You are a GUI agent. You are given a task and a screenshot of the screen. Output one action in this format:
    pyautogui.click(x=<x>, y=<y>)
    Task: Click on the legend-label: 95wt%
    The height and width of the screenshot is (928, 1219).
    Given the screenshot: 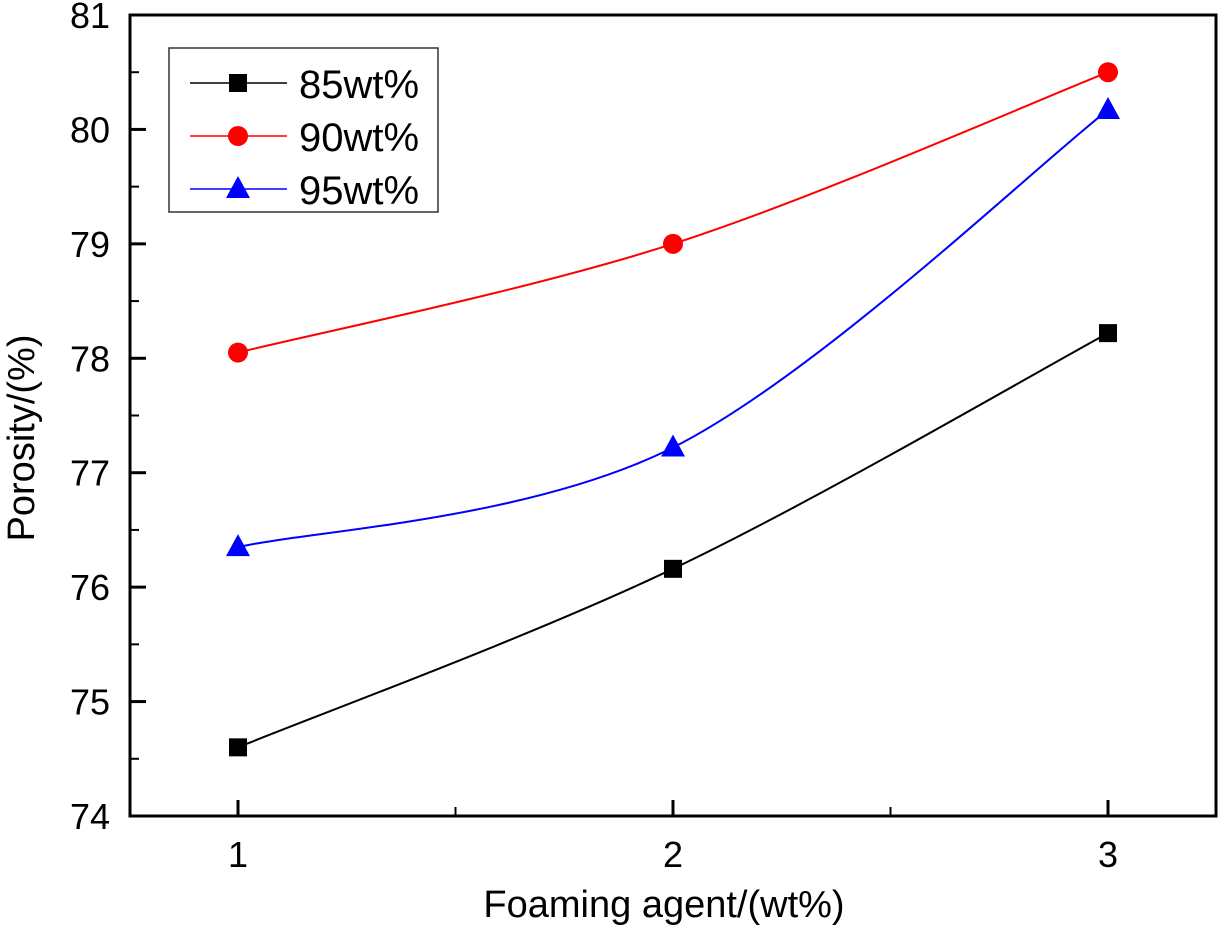 What is the action you would take?
    pyautogui.click(x=359, y=191)
    